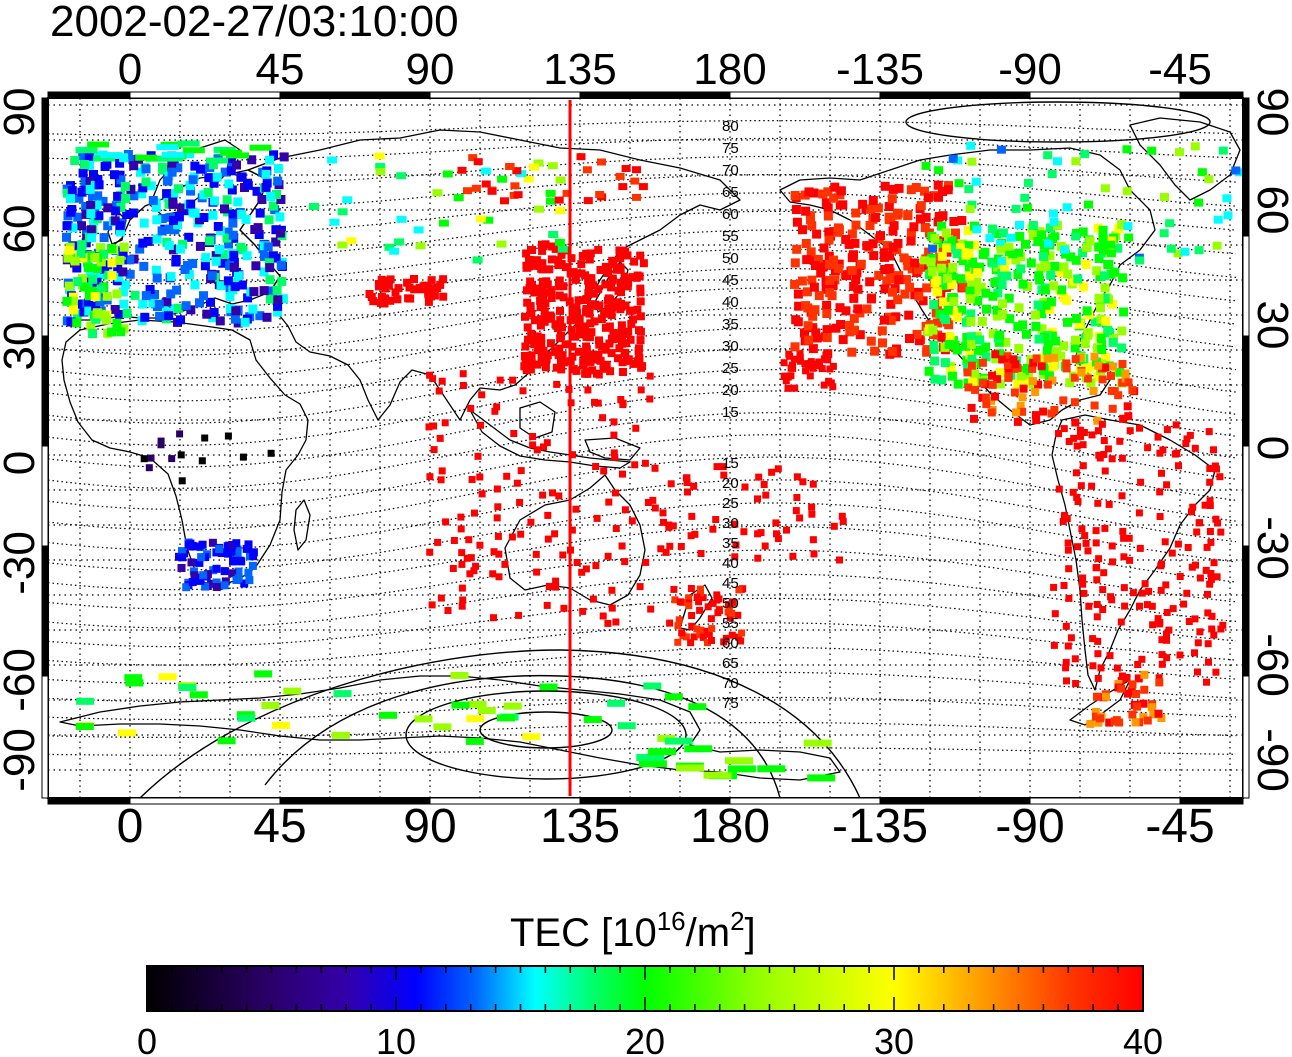 The height and width of the screenshot is (1057, 1292). I want to click on magnetic-latitude-contour, so click(642, 128).